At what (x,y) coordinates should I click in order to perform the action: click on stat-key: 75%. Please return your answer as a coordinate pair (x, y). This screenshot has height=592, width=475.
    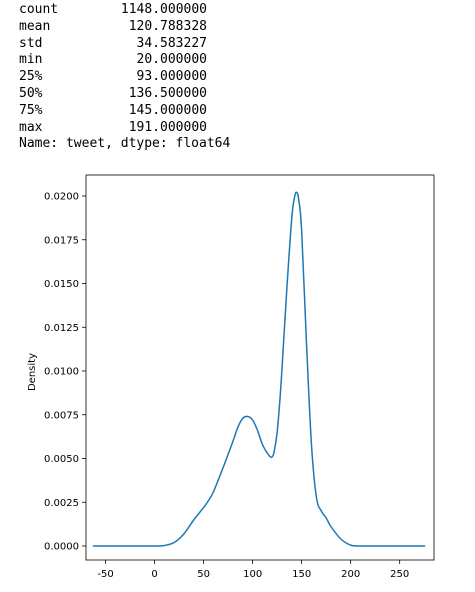
    Looking at the image, I should click on (31, 110).